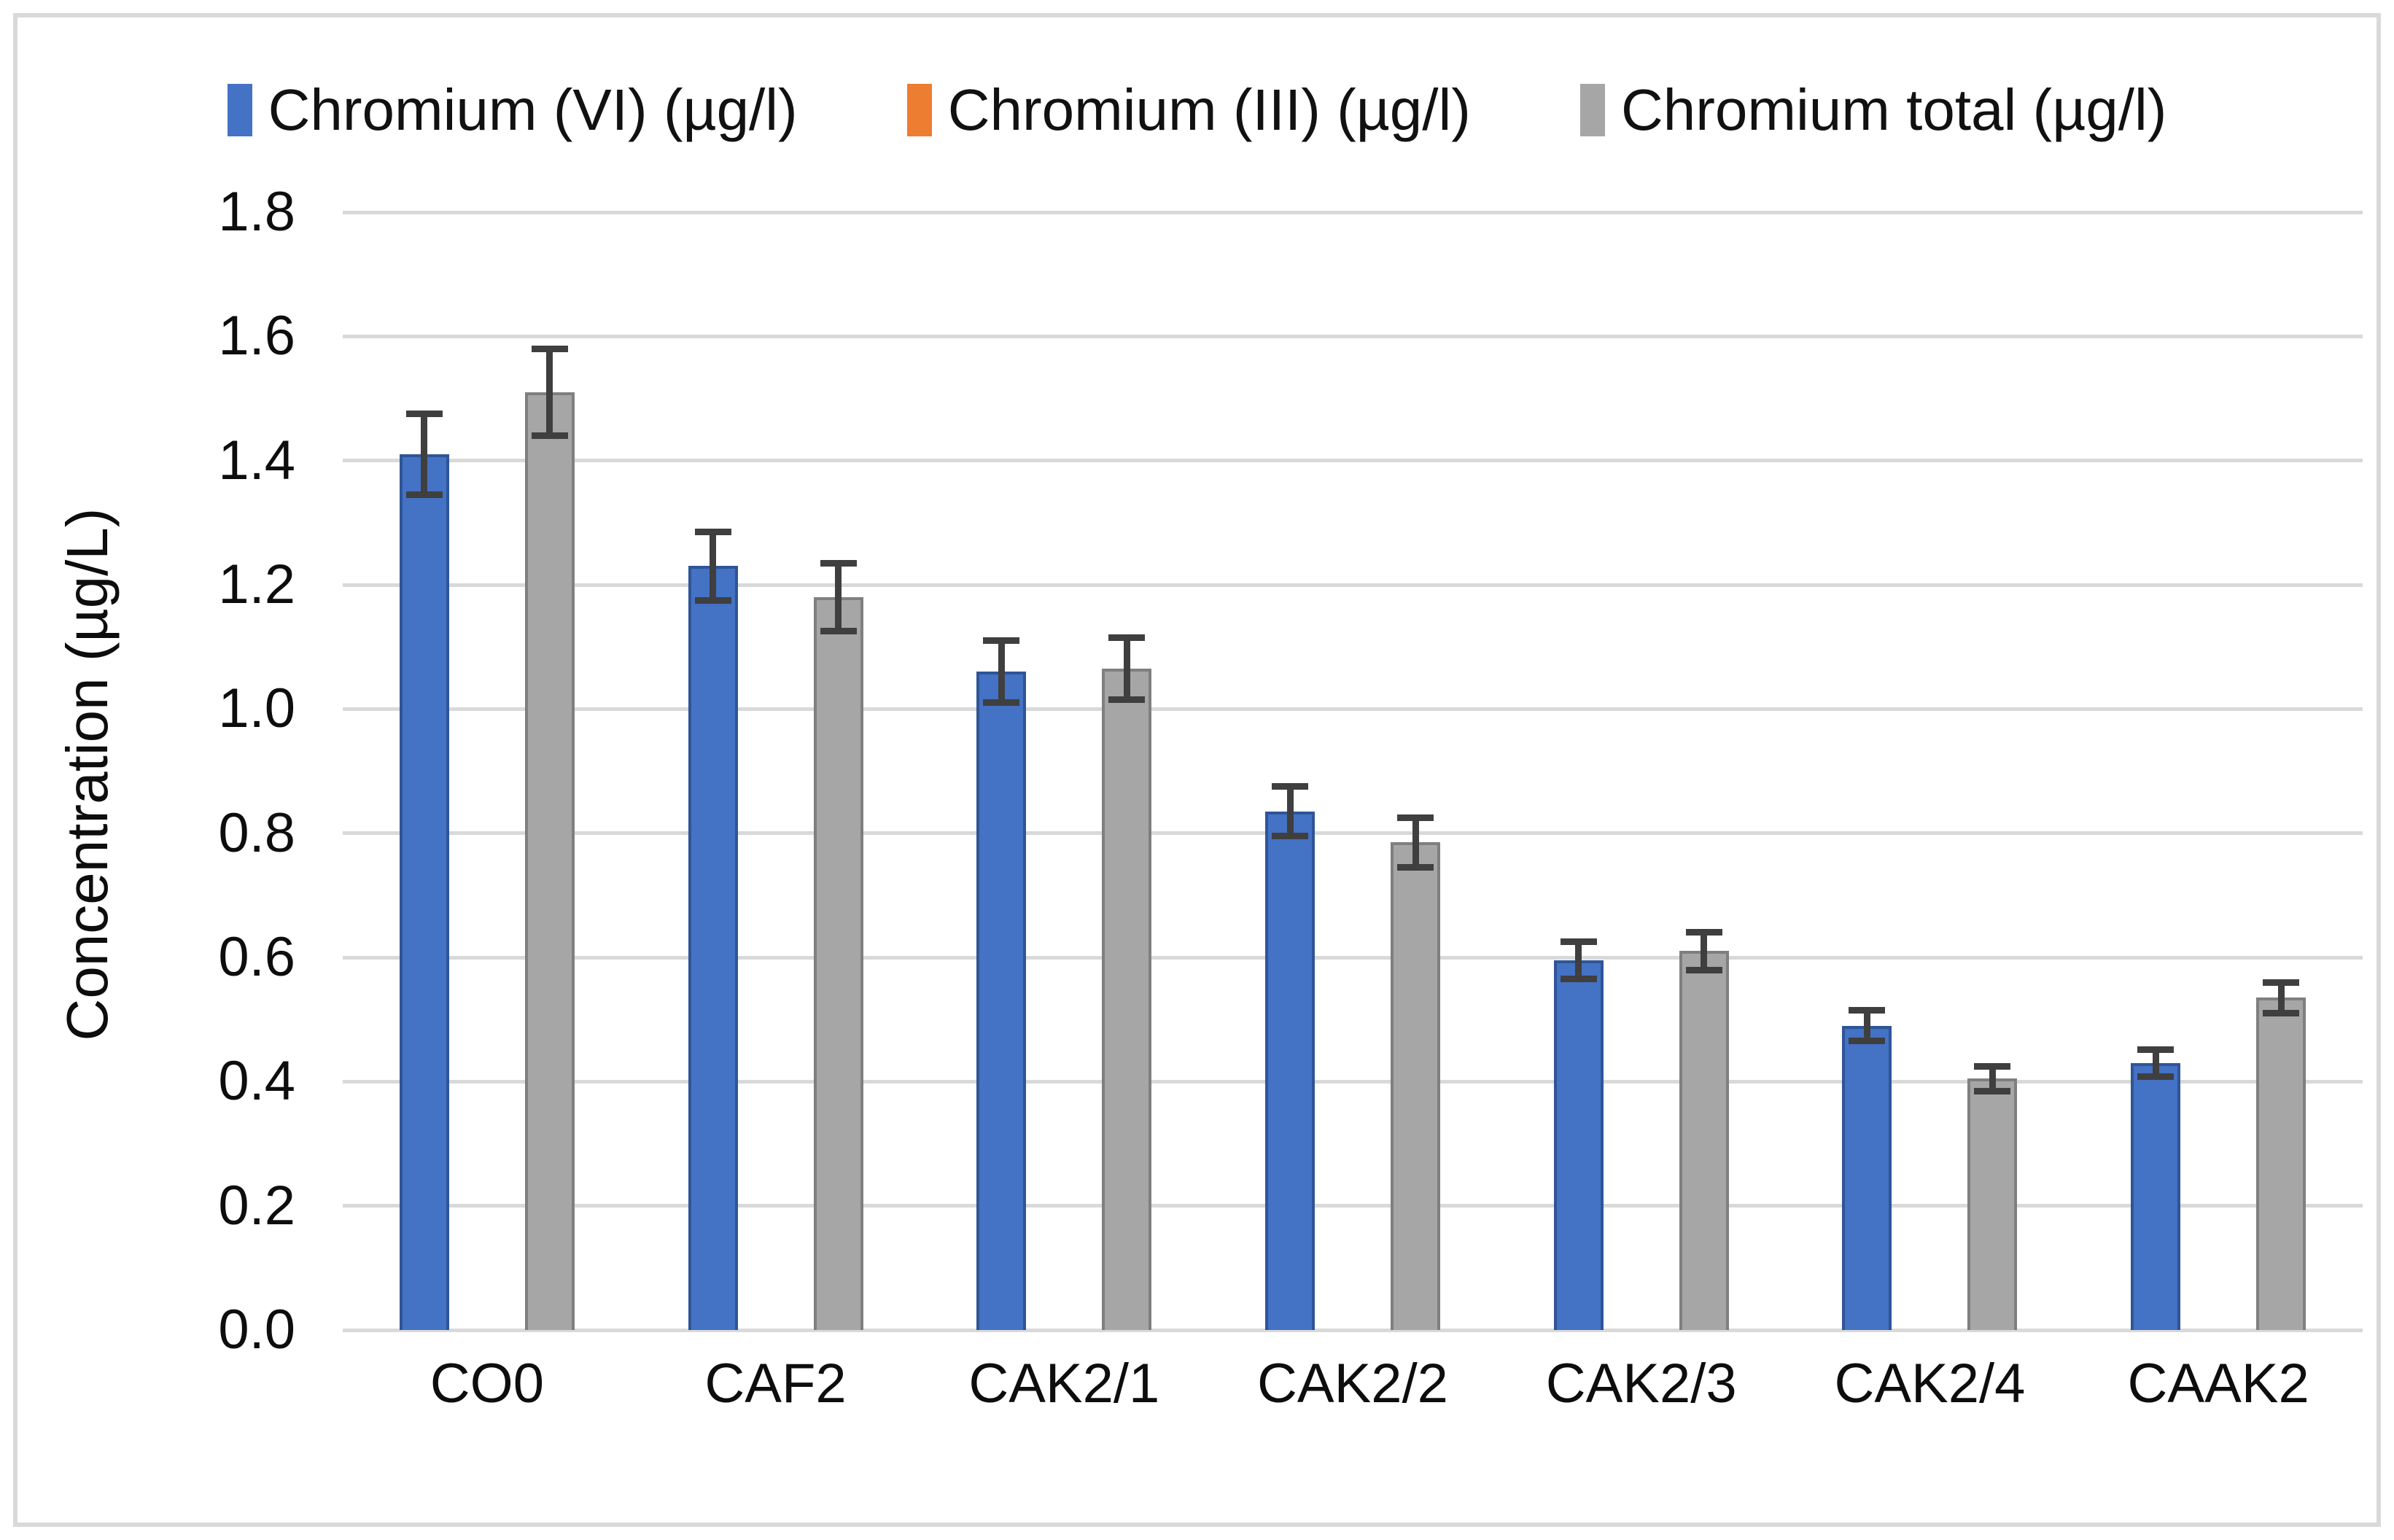 This screenshot has height=1540, width=2394. I want to click on bar-chromium-vi-CAK2/1-error-cap-top, so click(1001, 641).